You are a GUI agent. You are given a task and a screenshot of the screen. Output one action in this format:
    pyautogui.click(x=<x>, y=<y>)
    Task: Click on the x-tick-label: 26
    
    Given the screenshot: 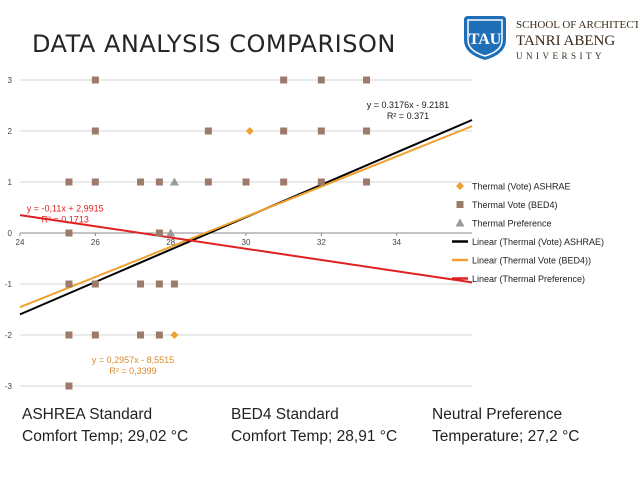 What is the action you would take?
    pyautogui.click(x=95, y=242)
    